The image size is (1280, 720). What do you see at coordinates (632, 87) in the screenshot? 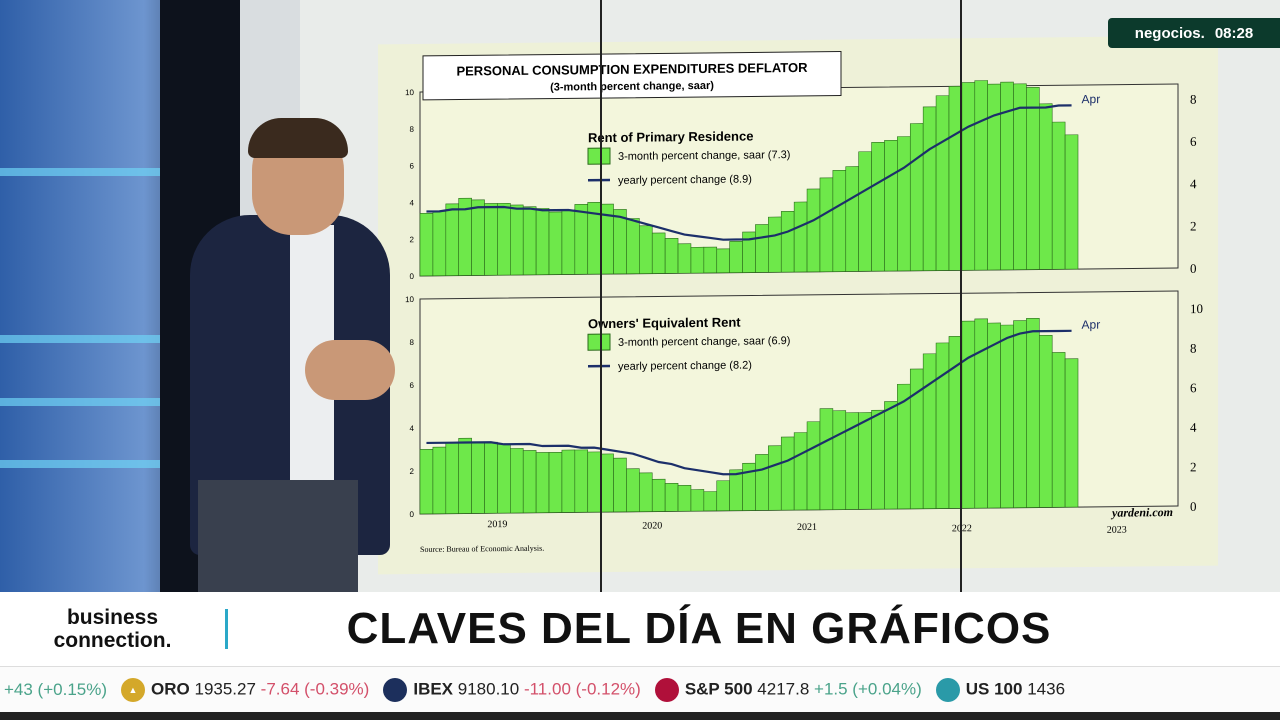
I see `chart-subtitle: (3-month percent change, saar)` at bounding box center [632, 87].